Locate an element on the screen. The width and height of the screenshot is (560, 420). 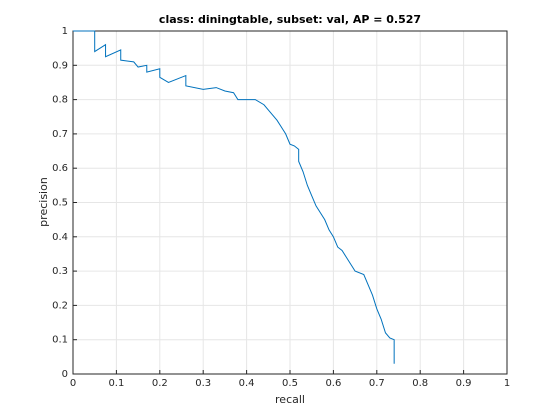
x-tick-label: 0.8 is located at coordinates (420, 383).